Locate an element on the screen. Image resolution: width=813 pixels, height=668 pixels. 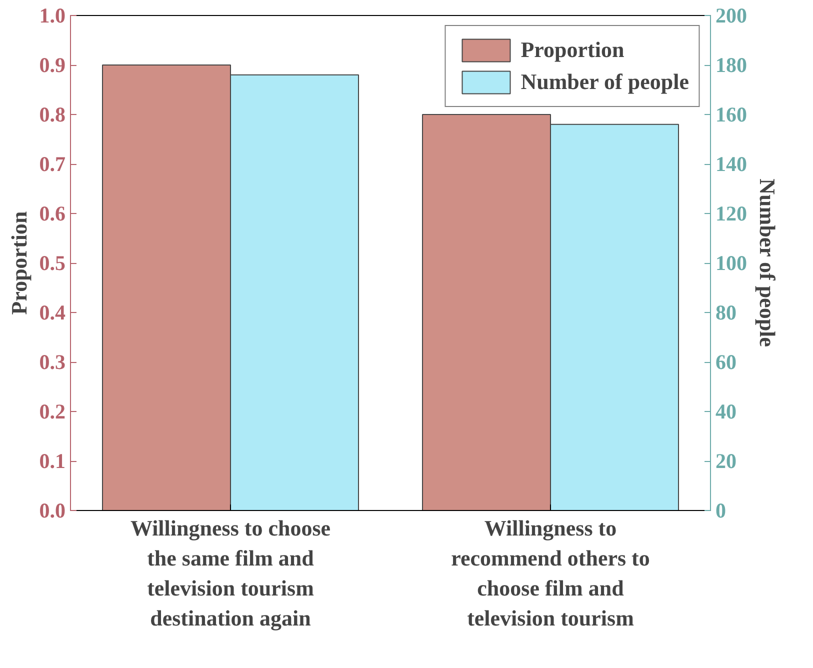
y2-tick-label: 40 is located at coordinates (726, 412).